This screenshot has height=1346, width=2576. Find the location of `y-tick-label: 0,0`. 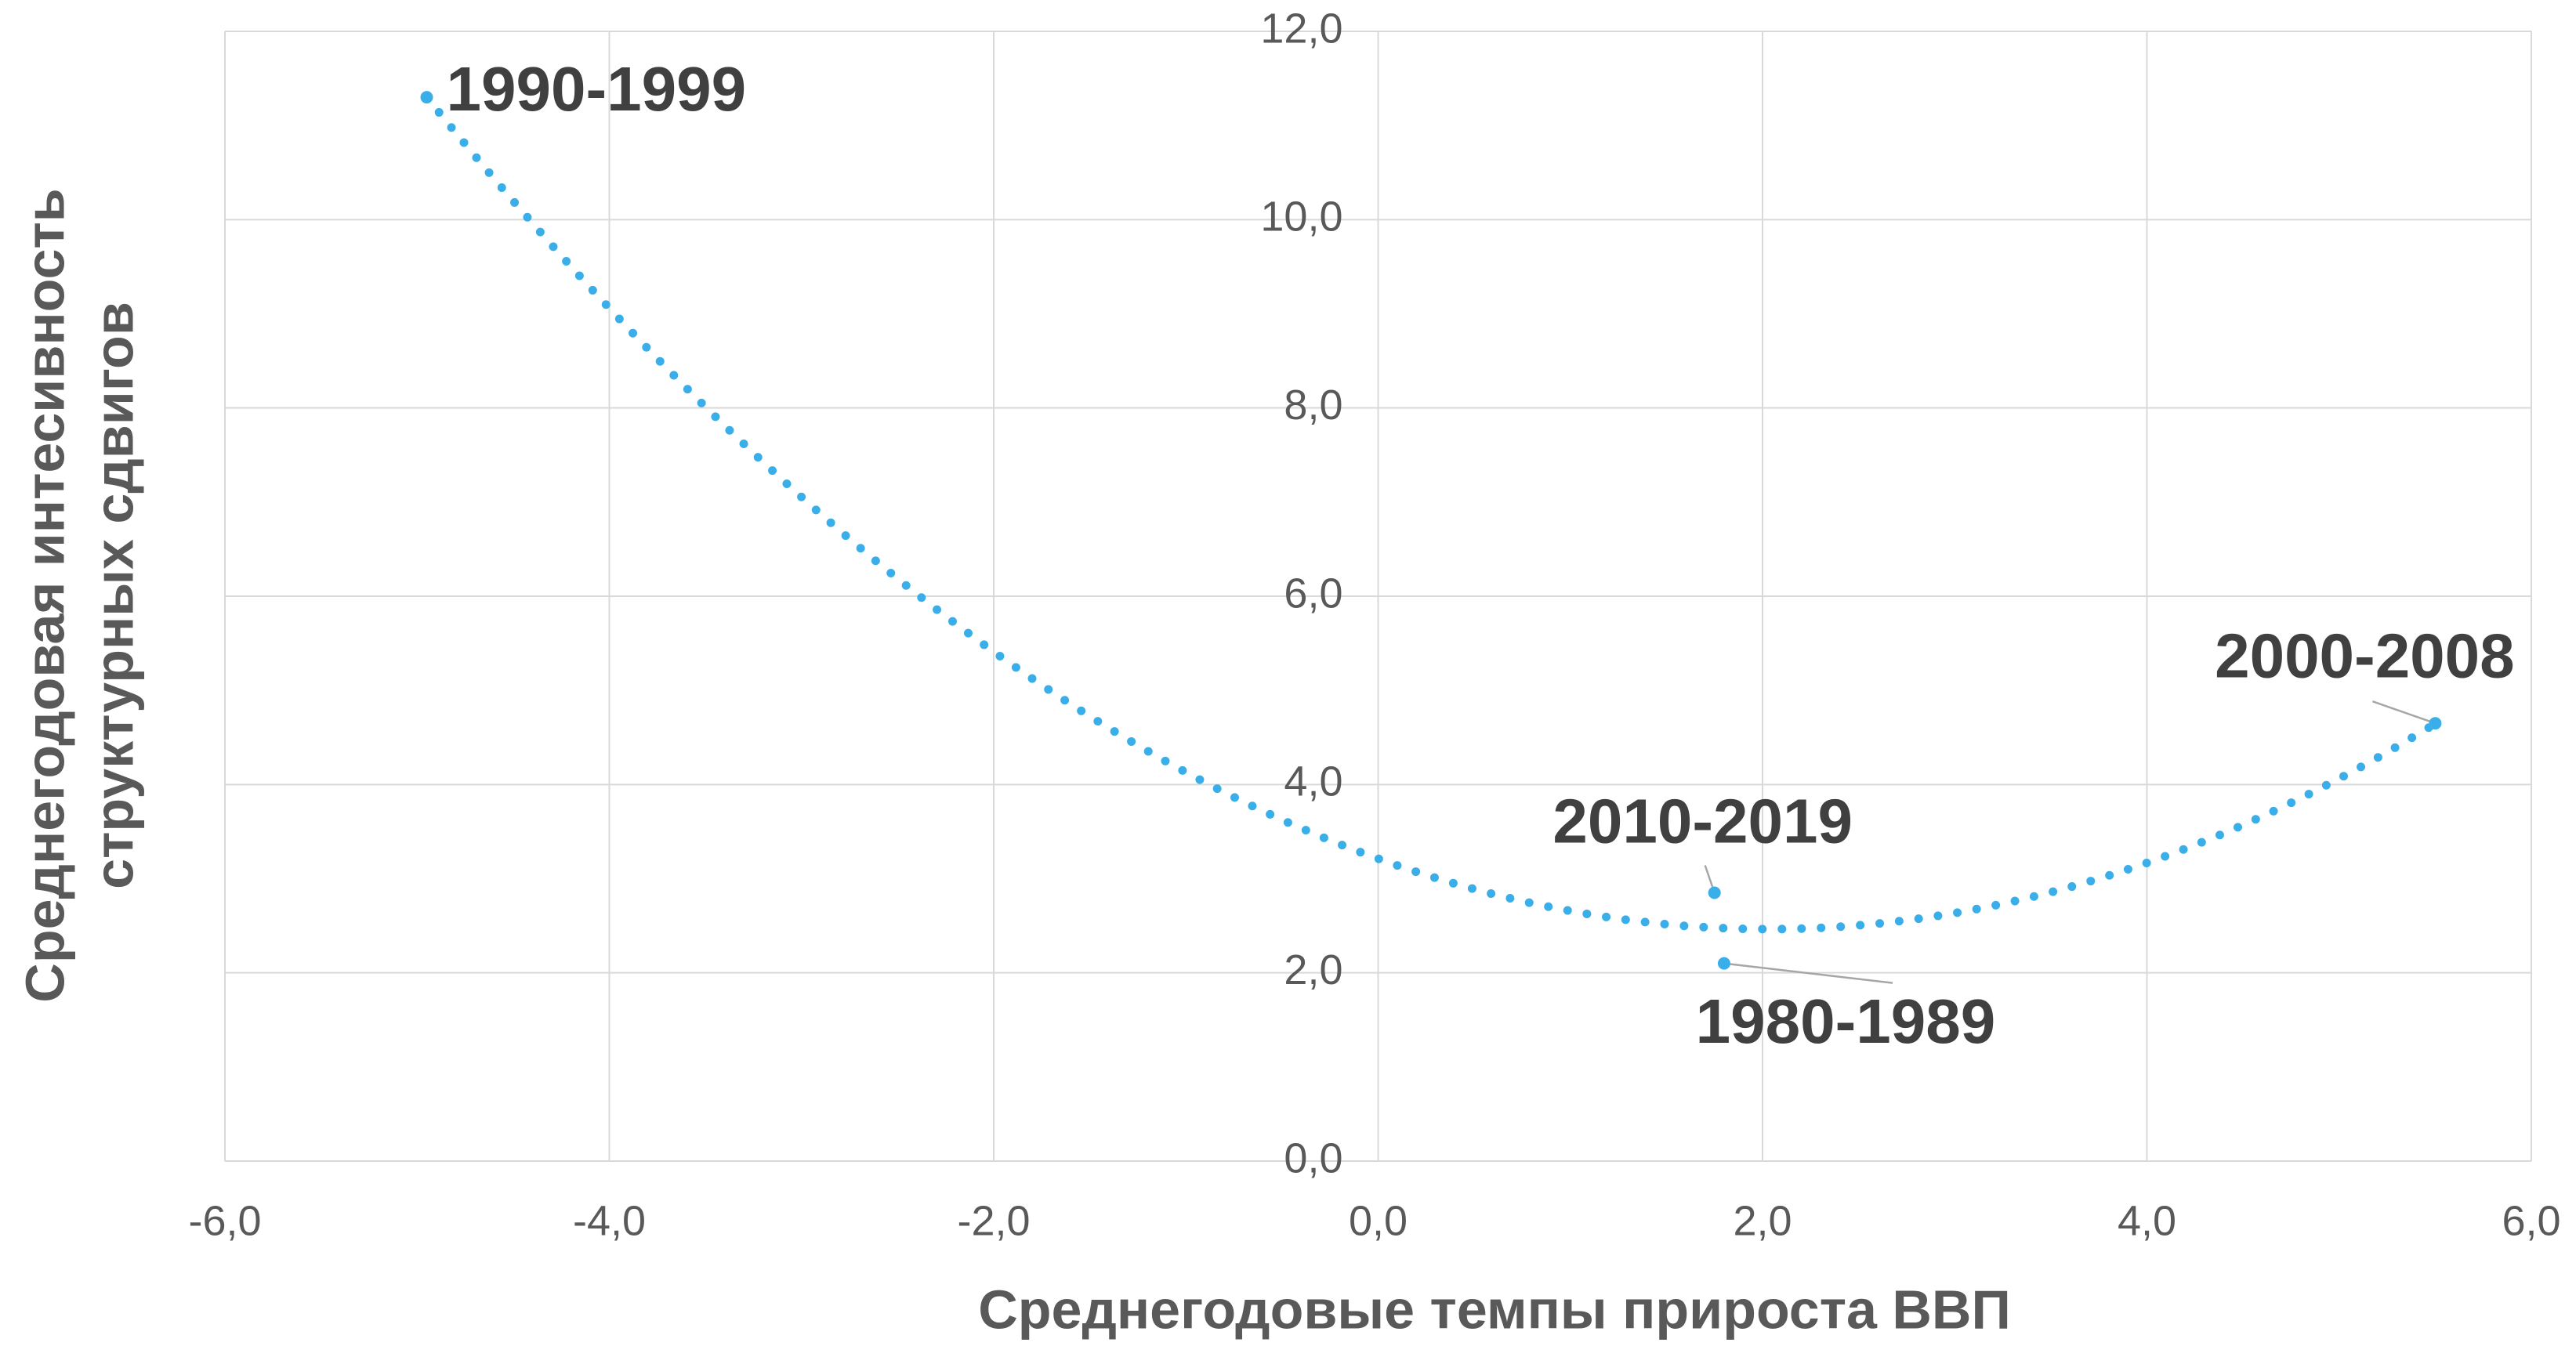

y-tick-label: 0,0 is located at coordinates (1313, 1157).